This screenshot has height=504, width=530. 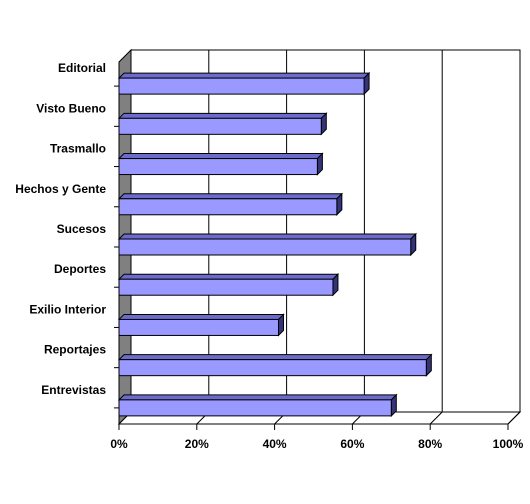 What do you see at coordinates (71, 108) in the screenshot?
I see `category-label: Visto Bueno` at bounding box center [71, 108].